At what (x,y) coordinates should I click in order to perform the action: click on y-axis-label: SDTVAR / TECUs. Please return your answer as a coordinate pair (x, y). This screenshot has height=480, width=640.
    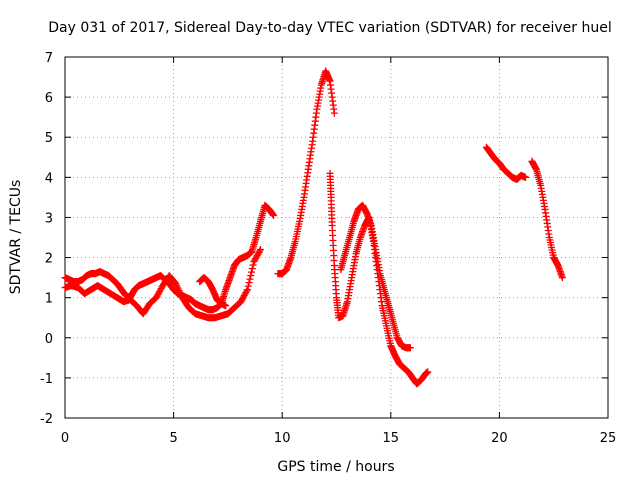
    Looking at the image, I should click on (16, 237).